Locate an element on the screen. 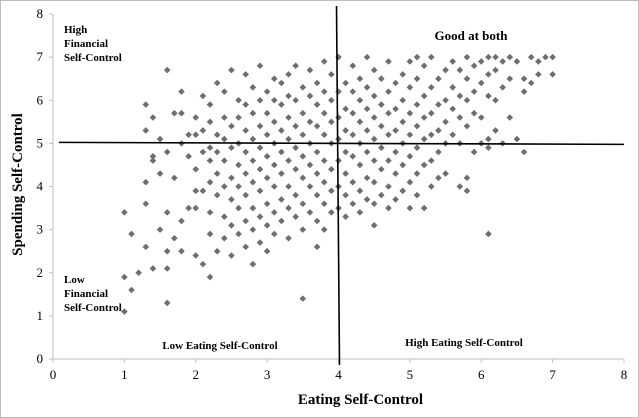 Image resolution: width=639 pixels, height=418 pixels. vertical-divider-line is located at coordinates (338, 185).